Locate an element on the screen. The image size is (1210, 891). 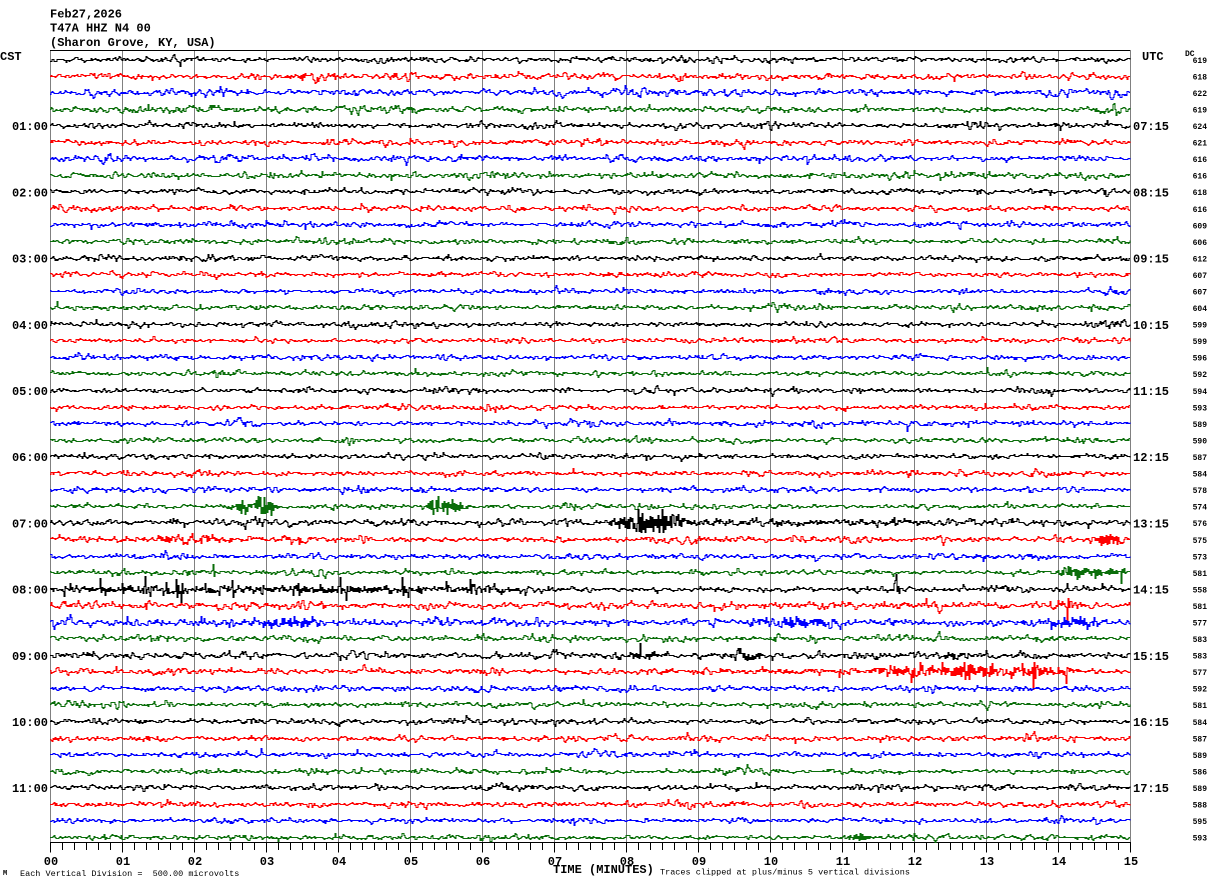
svg-text: 03:00 is located at coordinates (30, 260).